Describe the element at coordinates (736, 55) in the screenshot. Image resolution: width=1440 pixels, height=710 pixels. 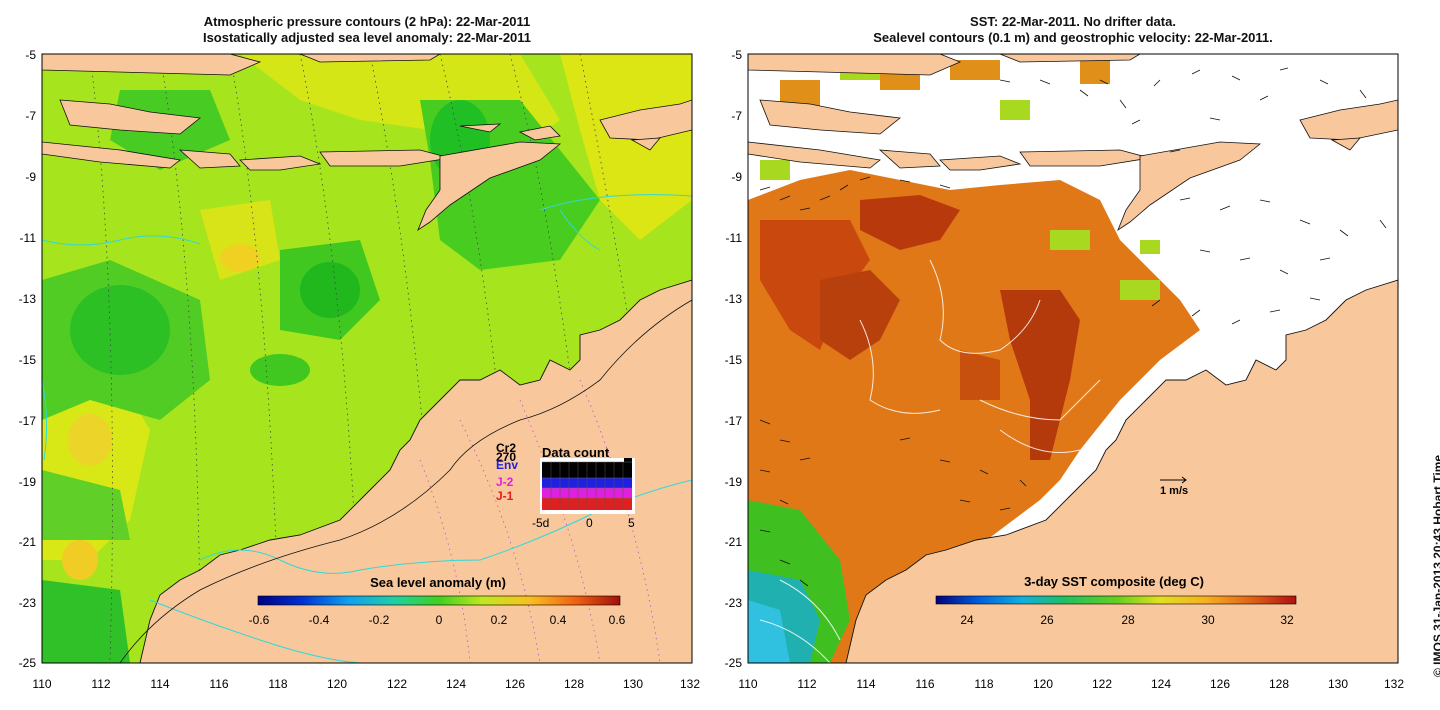
I see `lat-tick-label: -5` at that location.